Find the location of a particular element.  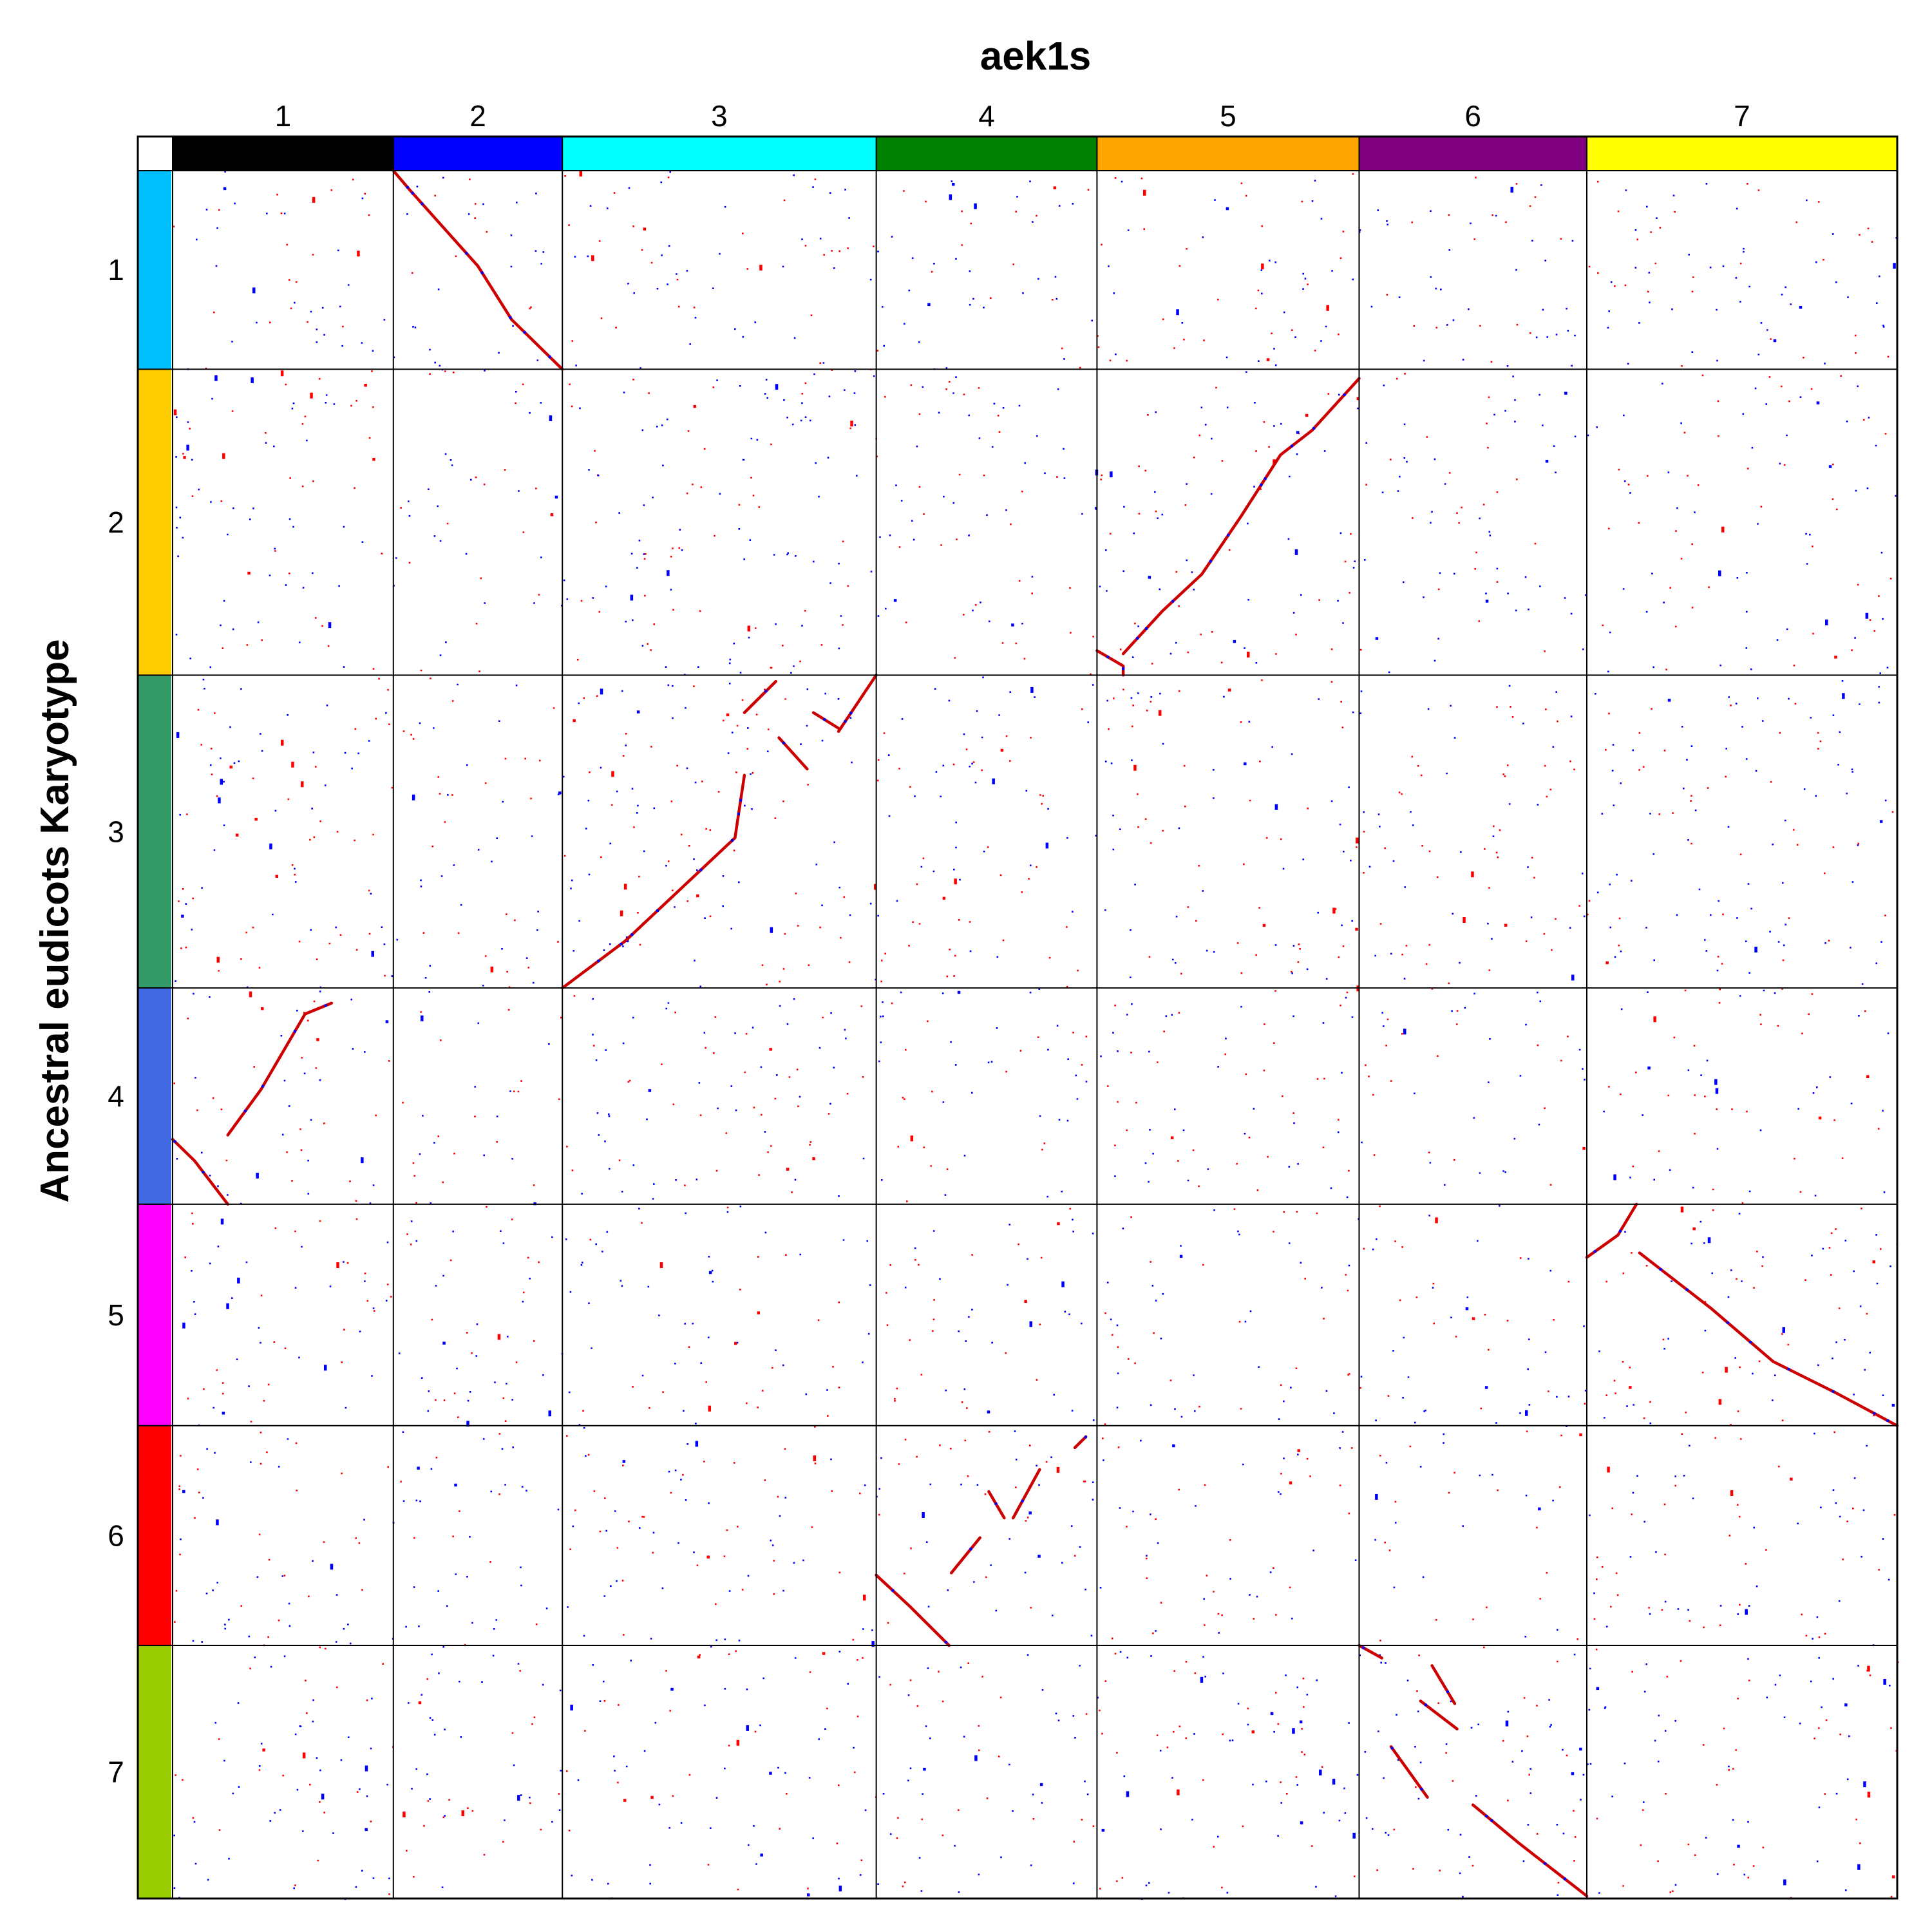

y-tick-label: 4 is located at coordinates (116, 1096).